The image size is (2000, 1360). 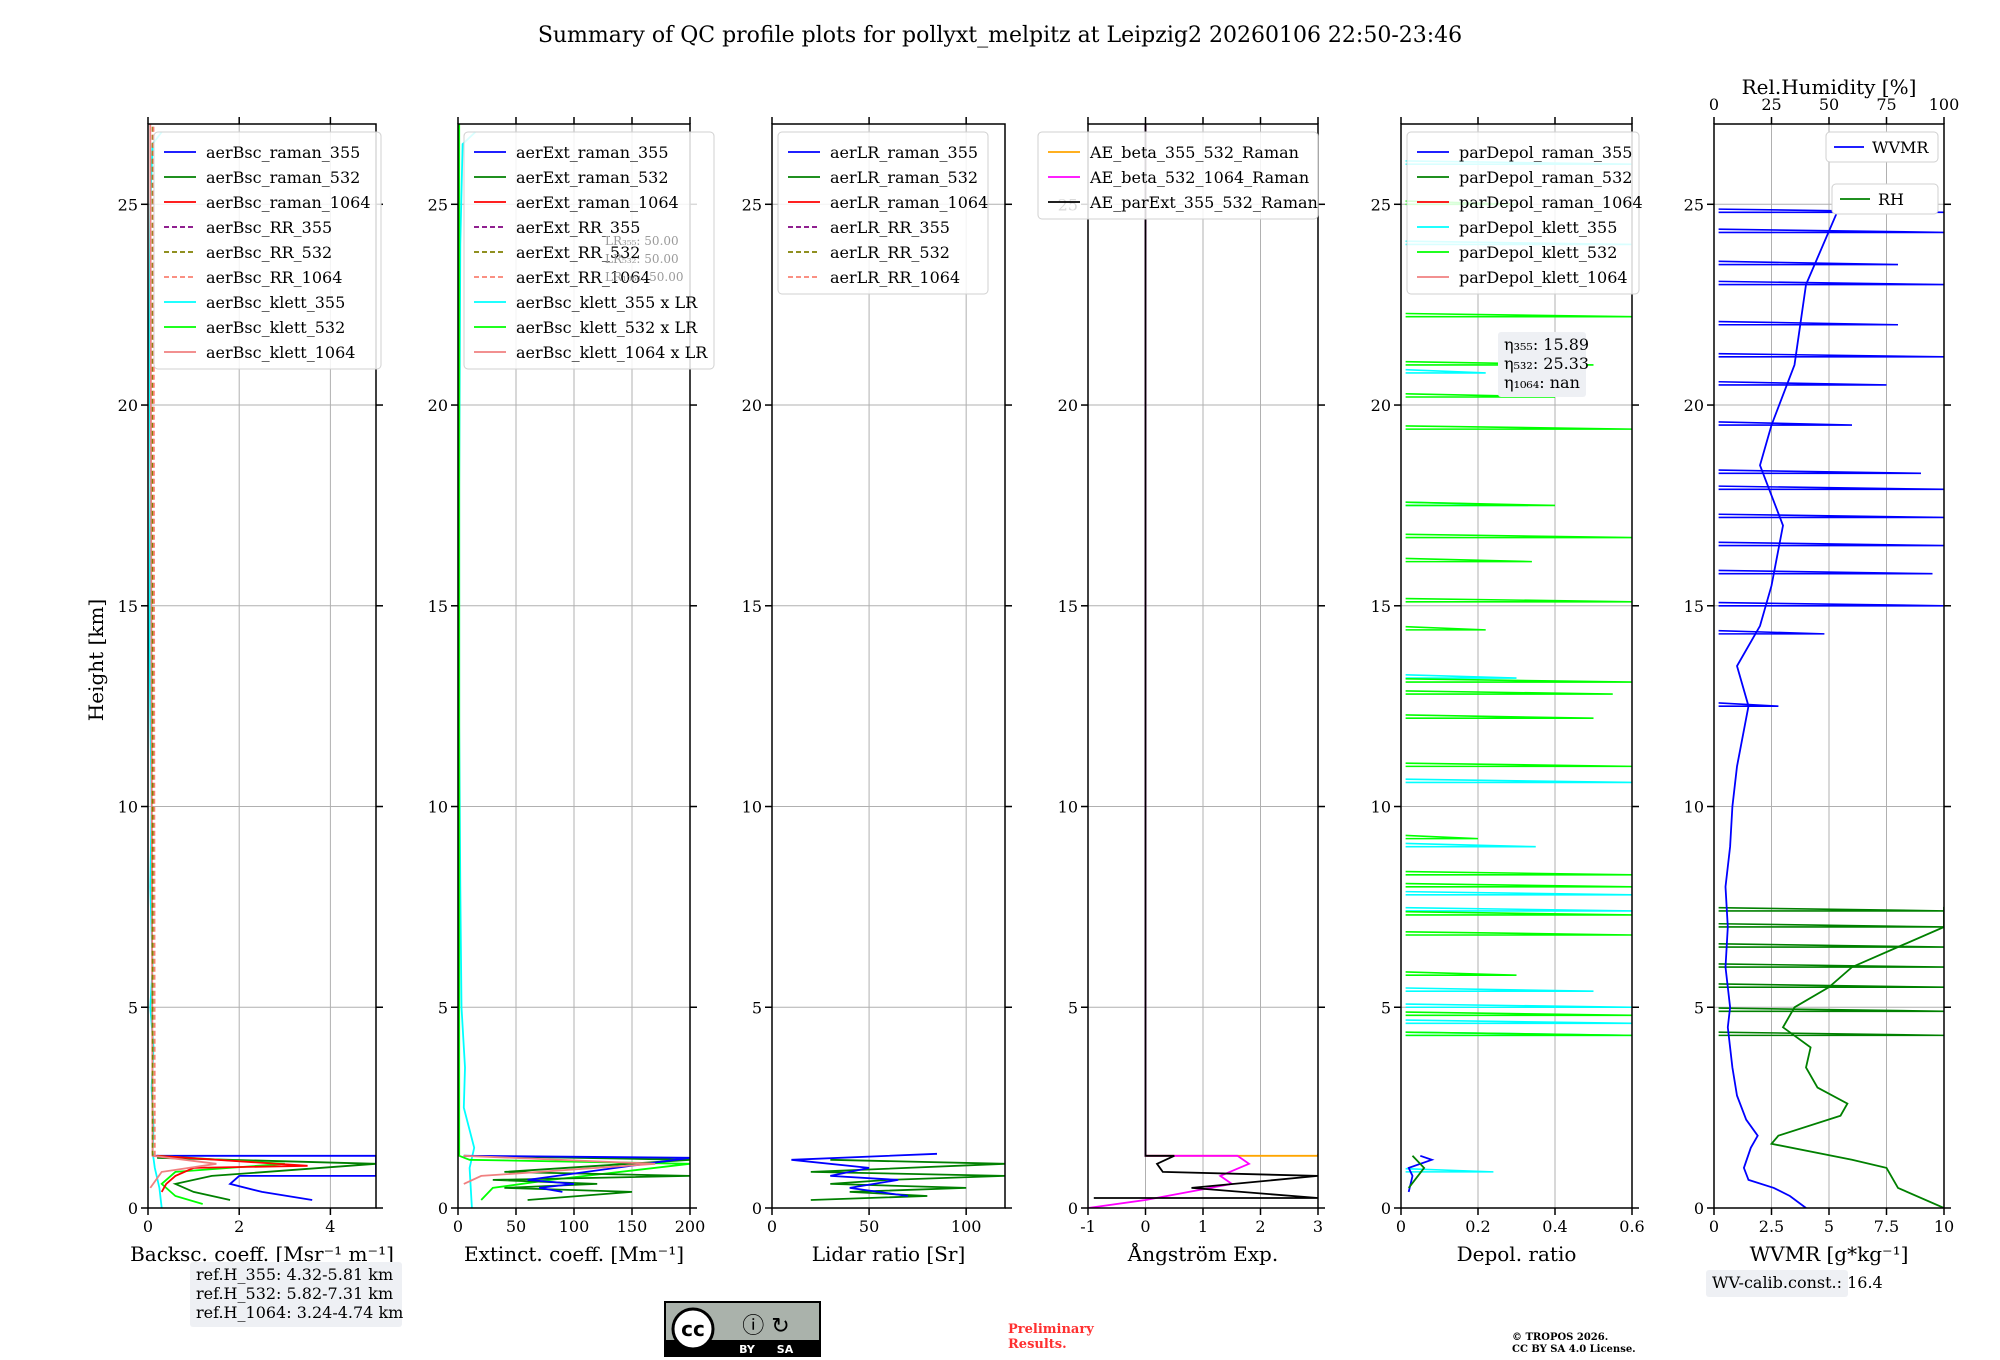 I want to click on x-tick-label: 3, so click(x=1318, y=1226).